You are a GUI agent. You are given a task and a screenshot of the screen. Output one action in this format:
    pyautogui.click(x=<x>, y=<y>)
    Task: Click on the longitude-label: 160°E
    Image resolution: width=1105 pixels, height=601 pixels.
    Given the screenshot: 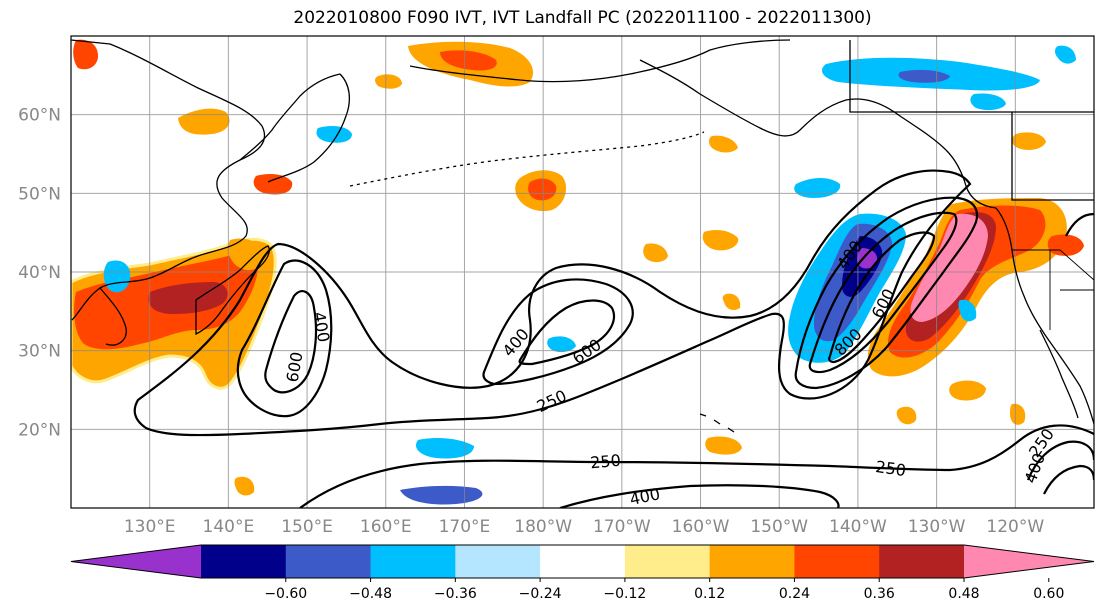 What is the action you would take?
    pyautogui.click(x=386, y=527)
    